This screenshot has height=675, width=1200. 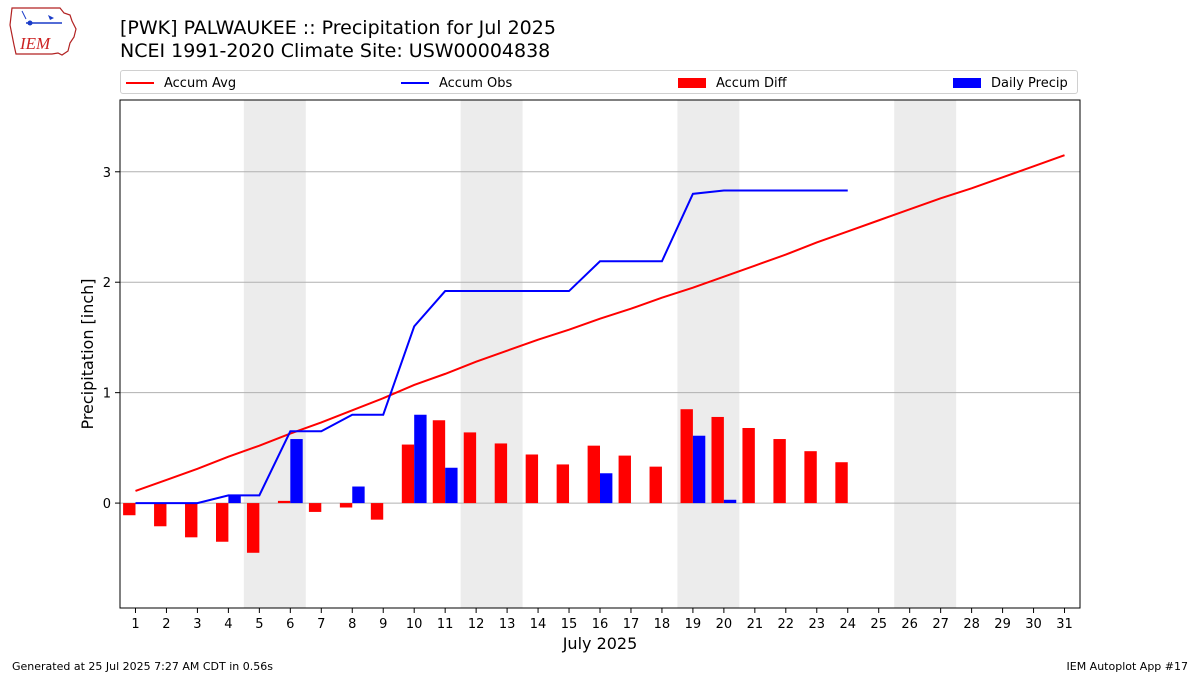 What do you see at coordinates (1127, 666) in the screenshot?
I see `app-note: IEM Autoplot App #17` at bounding box center [1127, 666].